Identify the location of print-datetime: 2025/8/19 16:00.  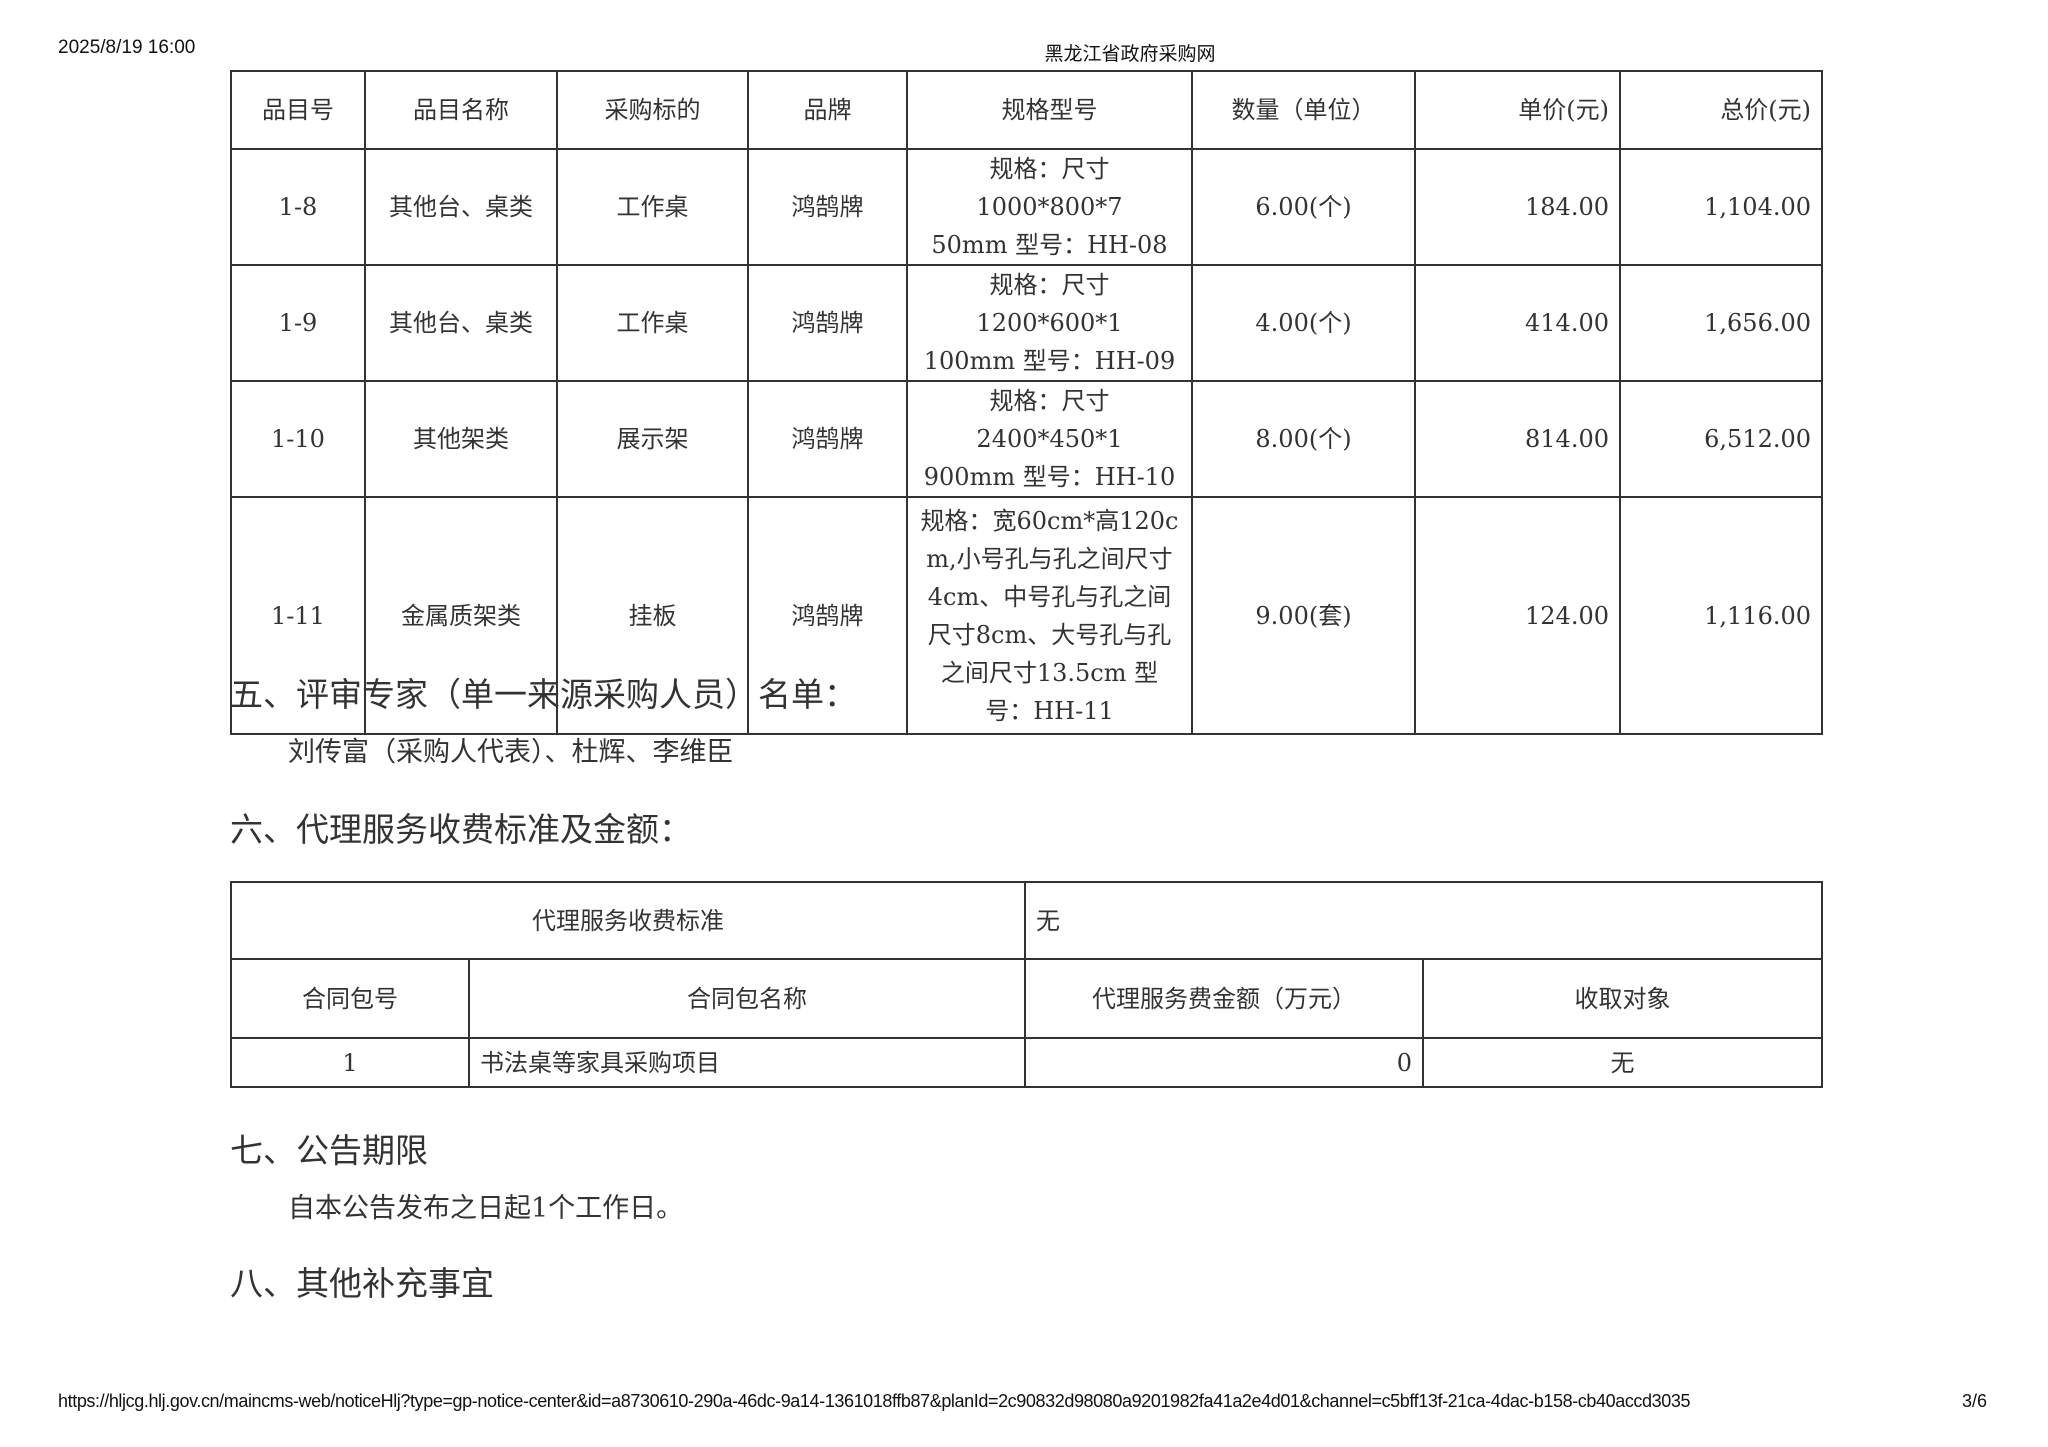
(127, 47).